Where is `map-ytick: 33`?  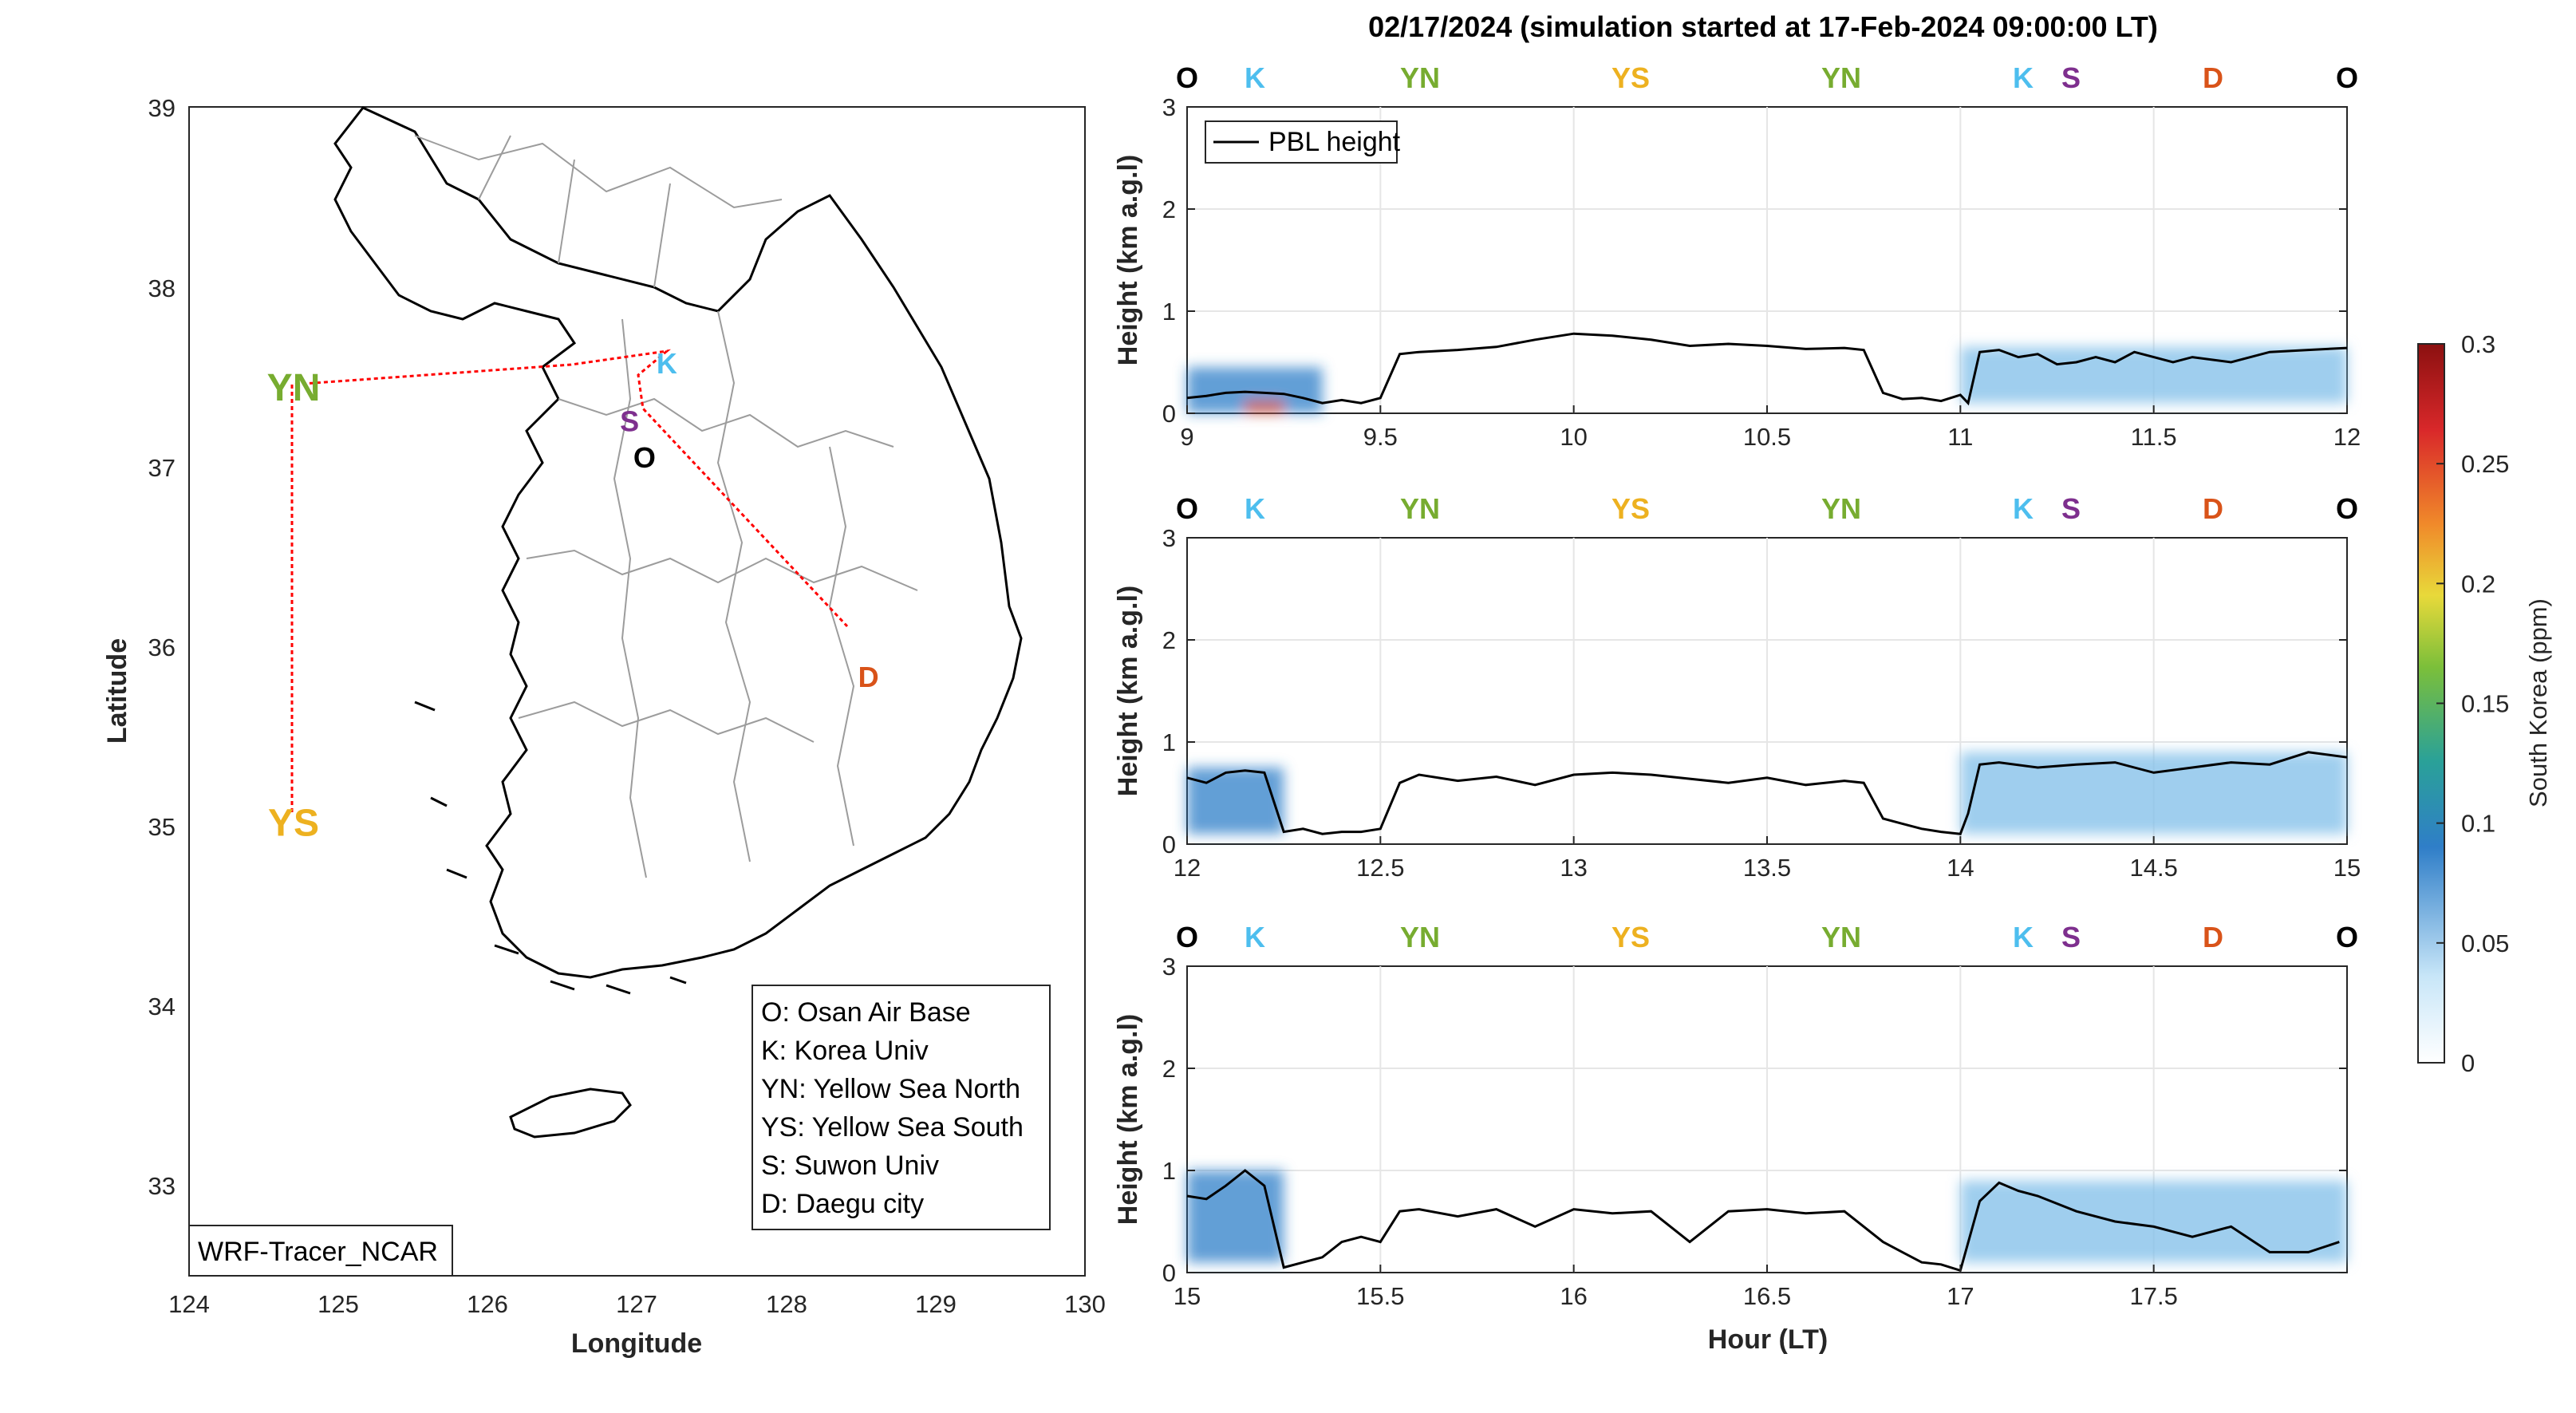 map-ytick: 33 is located at coordinates (162, 1186).